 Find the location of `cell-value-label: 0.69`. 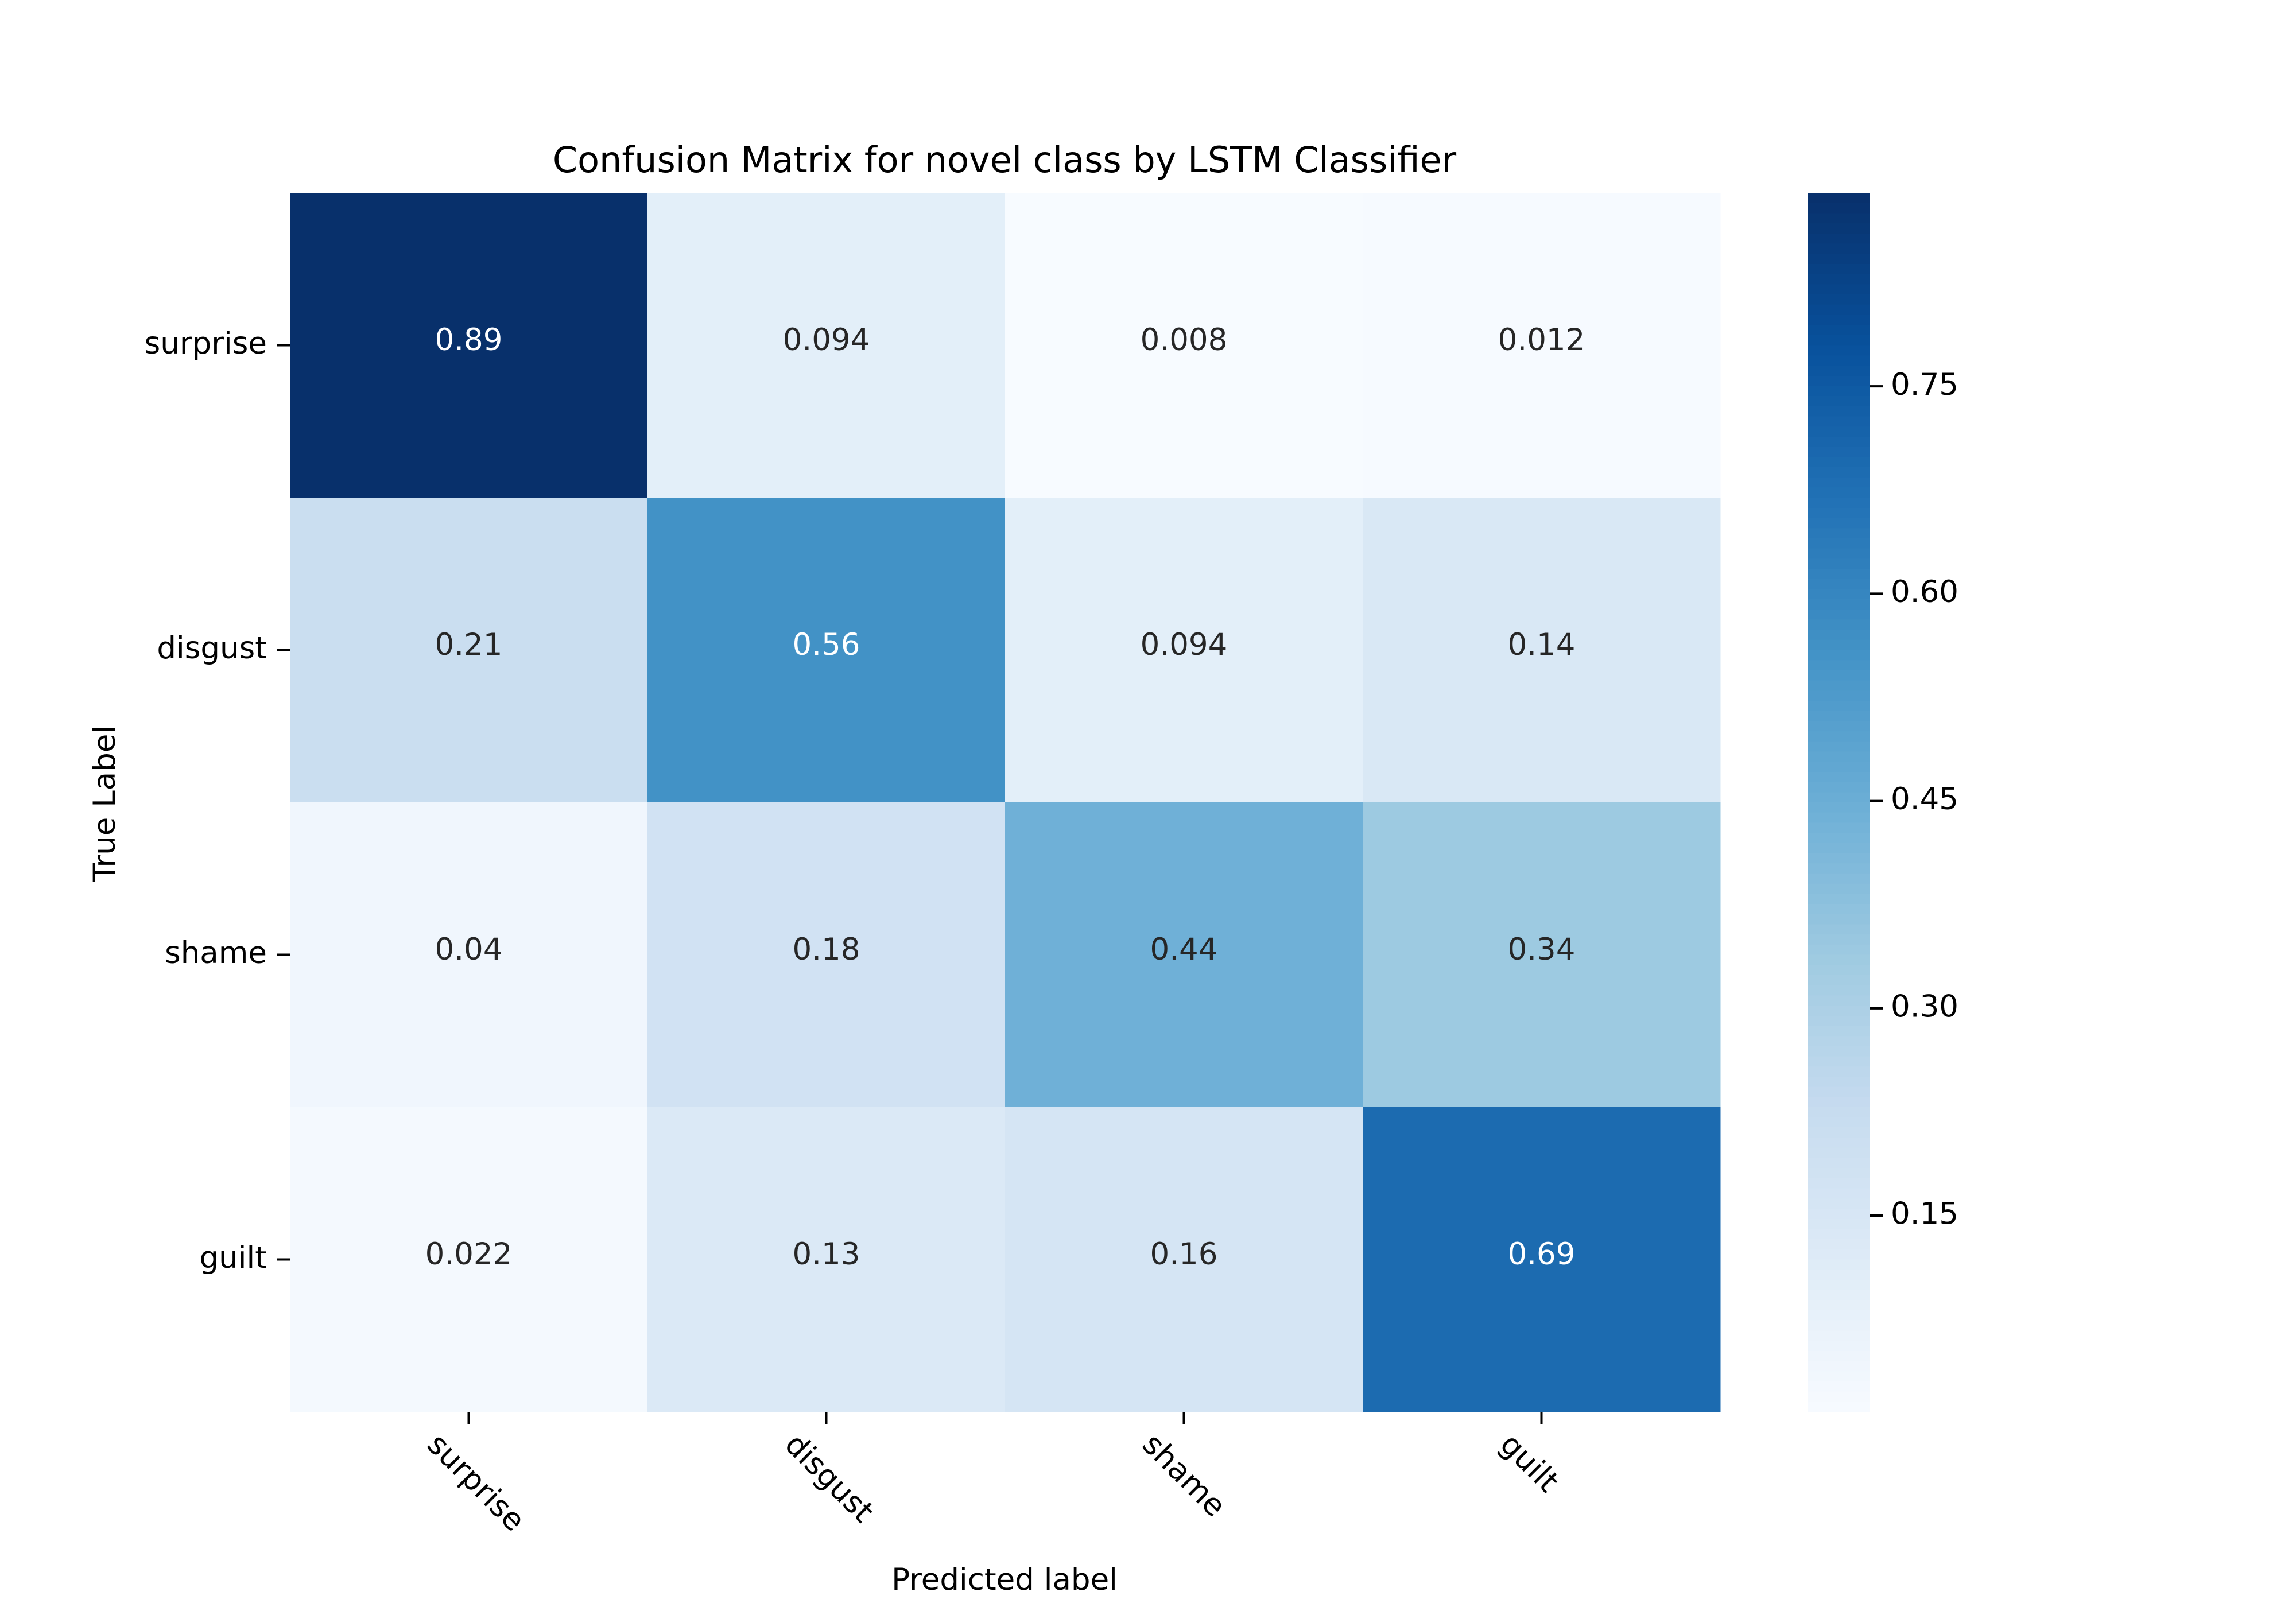

cell-value-label: 0.69 is located at coordinates (1541, 1254).